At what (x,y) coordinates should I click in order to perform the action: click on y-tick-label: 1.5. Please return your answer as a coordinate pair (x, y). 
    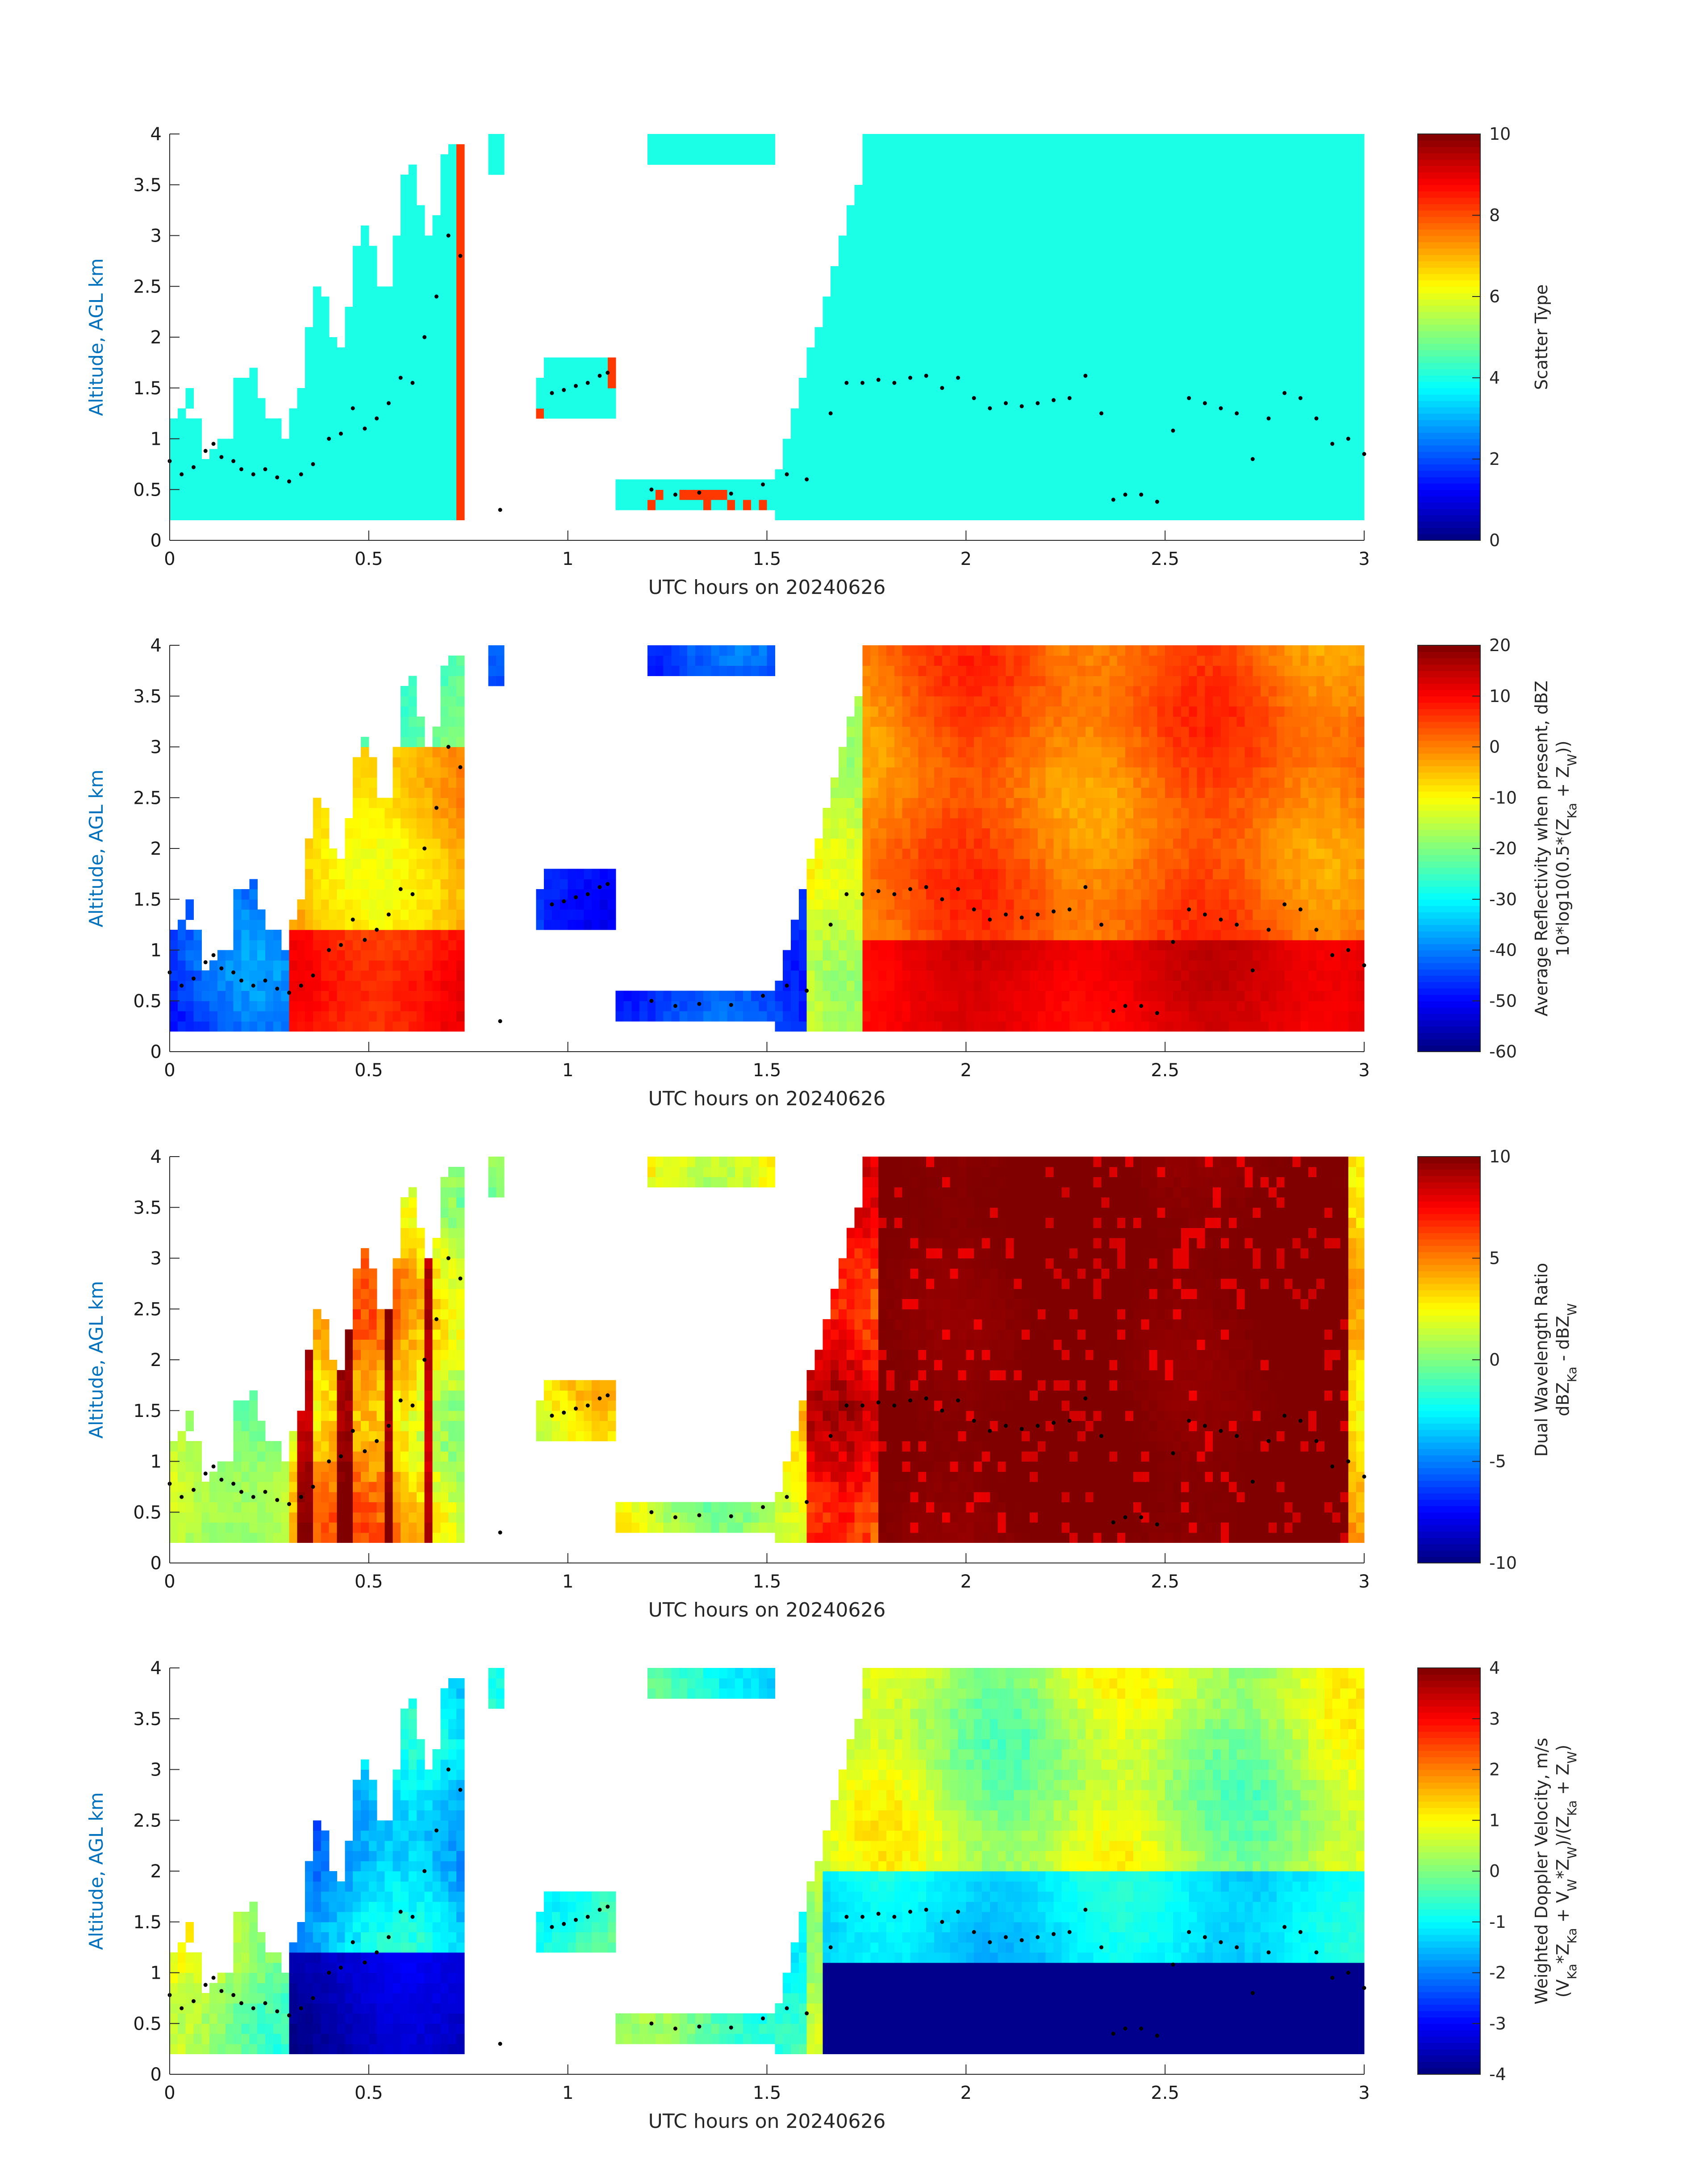
    Looking at the image, I should click on (147, 388).